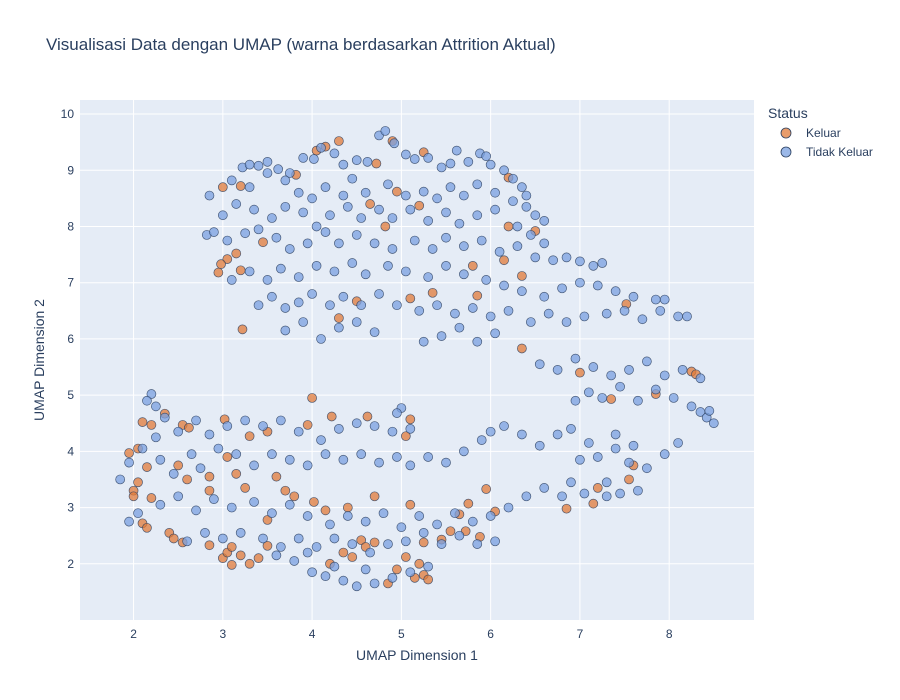 Image resolution: width=900 pixels, height=700 pixels. What do you see at coordinates (70, 395) in the screenshot?
I see `y-tick-label: 5` at bounding box center [70, 395].